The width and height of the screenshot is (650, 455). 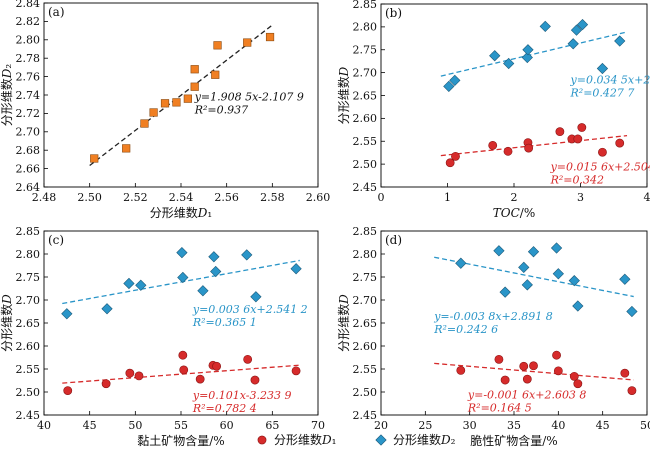 I want to click on equation-label: y=-0.001 6x+2.603 8, so click(x=527, y=394).